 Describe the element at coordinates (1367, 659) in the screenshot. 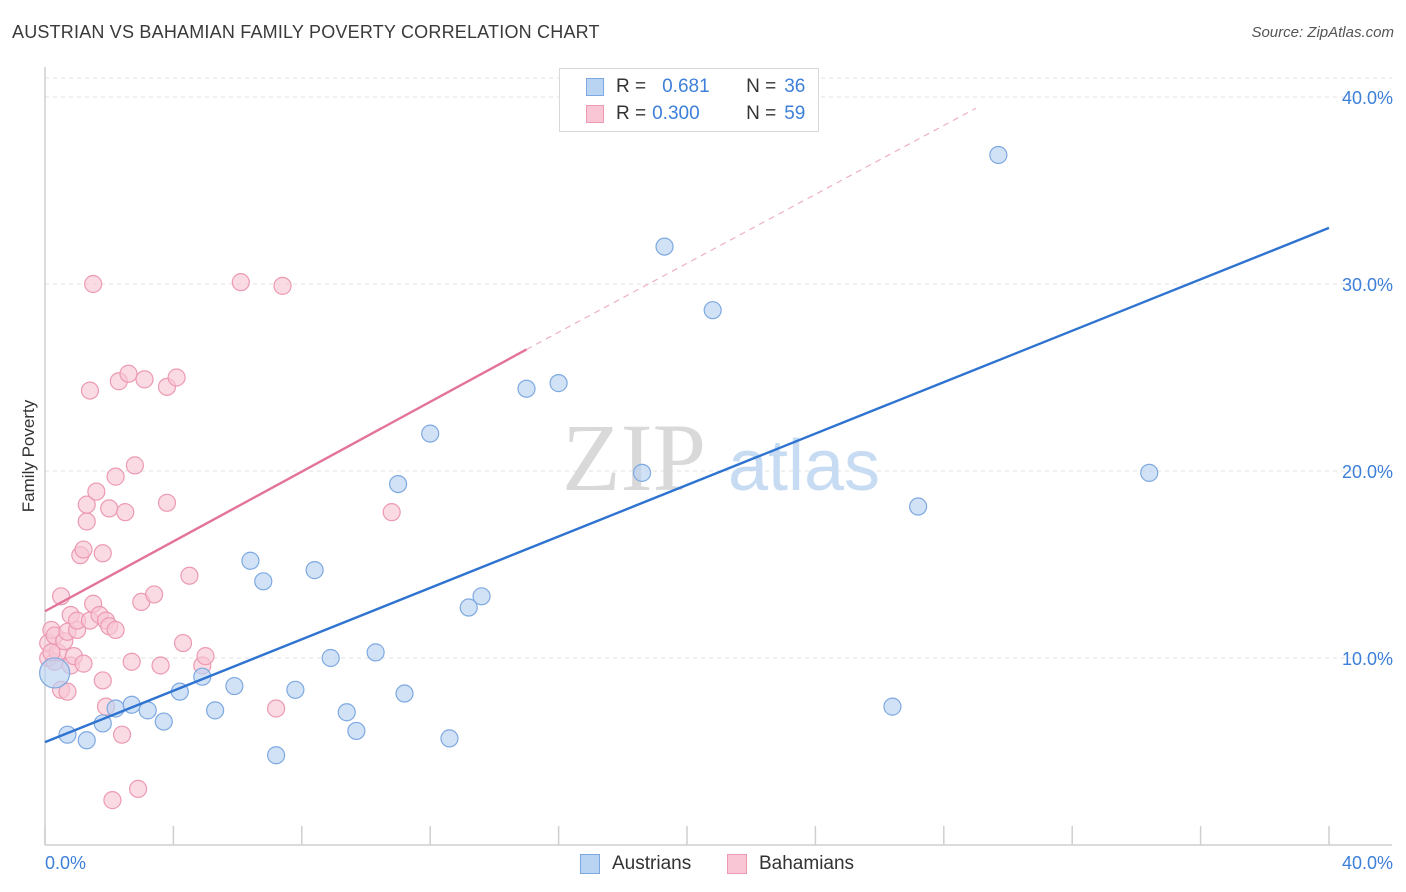

I see `y-tick-label: 10.0%` at that location.